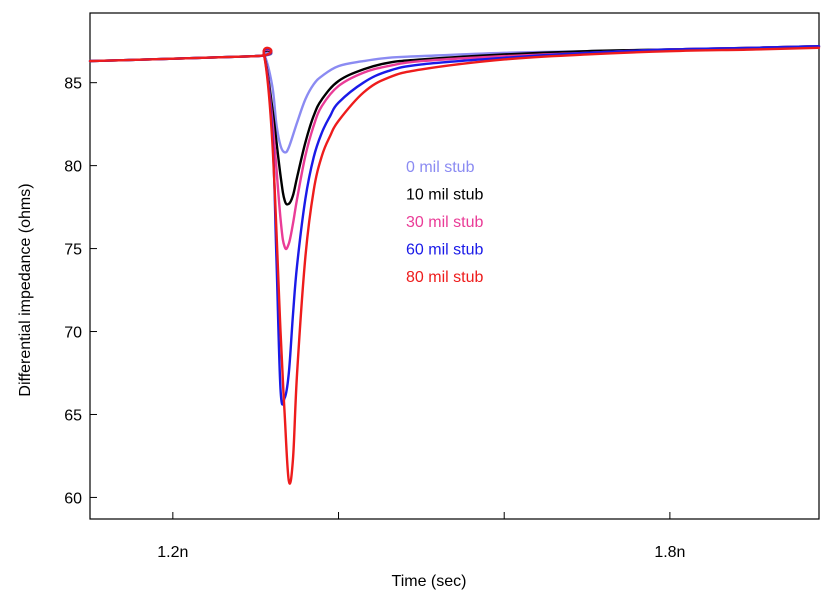 This screenshot has width=832, height=602. Describe the element at coordinates (444, 277) in the screenshot. I see `legend-entry: 80 mil stub` at that location.